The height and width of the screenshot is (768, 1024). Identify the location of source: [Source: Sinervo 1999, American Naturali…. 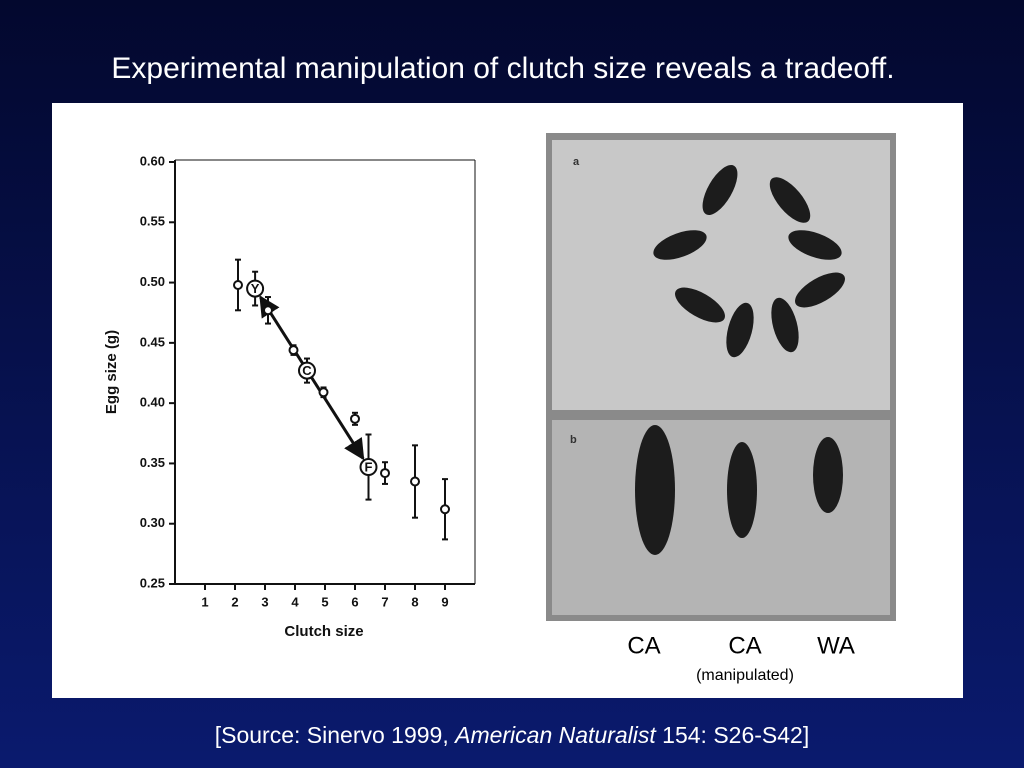
(512, 735).